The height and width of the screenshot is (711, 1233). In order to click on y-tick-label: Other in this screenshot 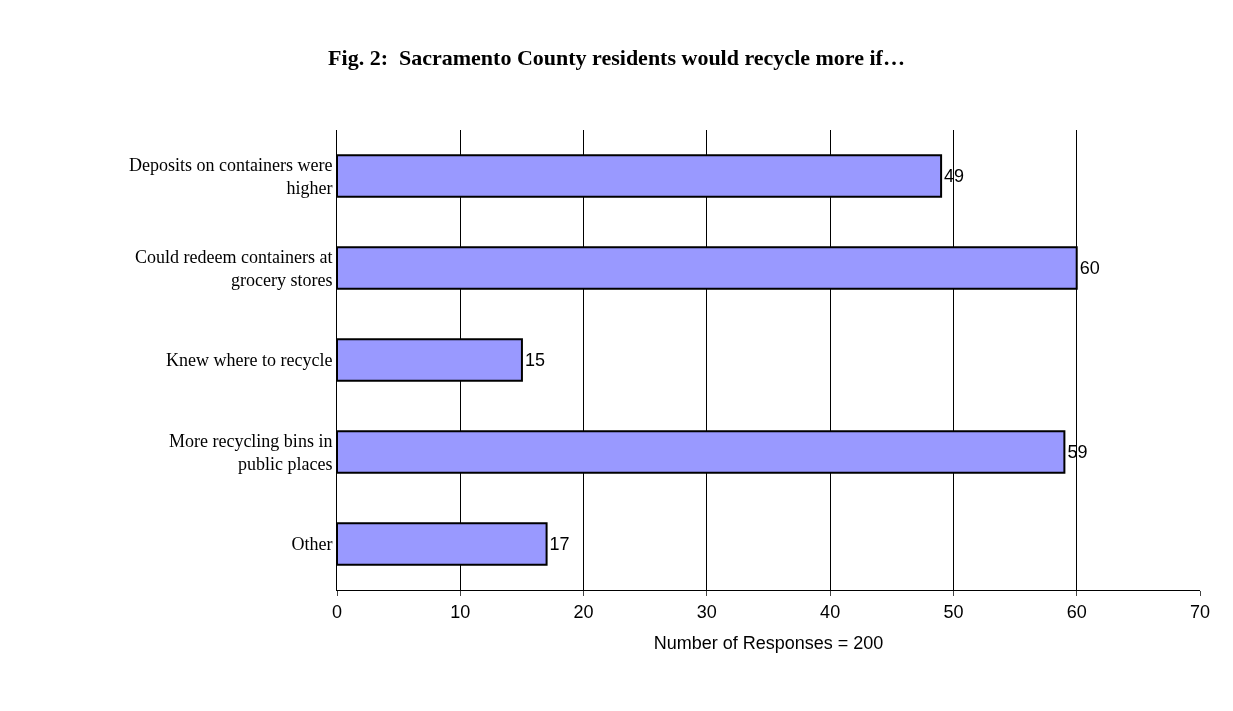, I will do `click(312, 544)`.